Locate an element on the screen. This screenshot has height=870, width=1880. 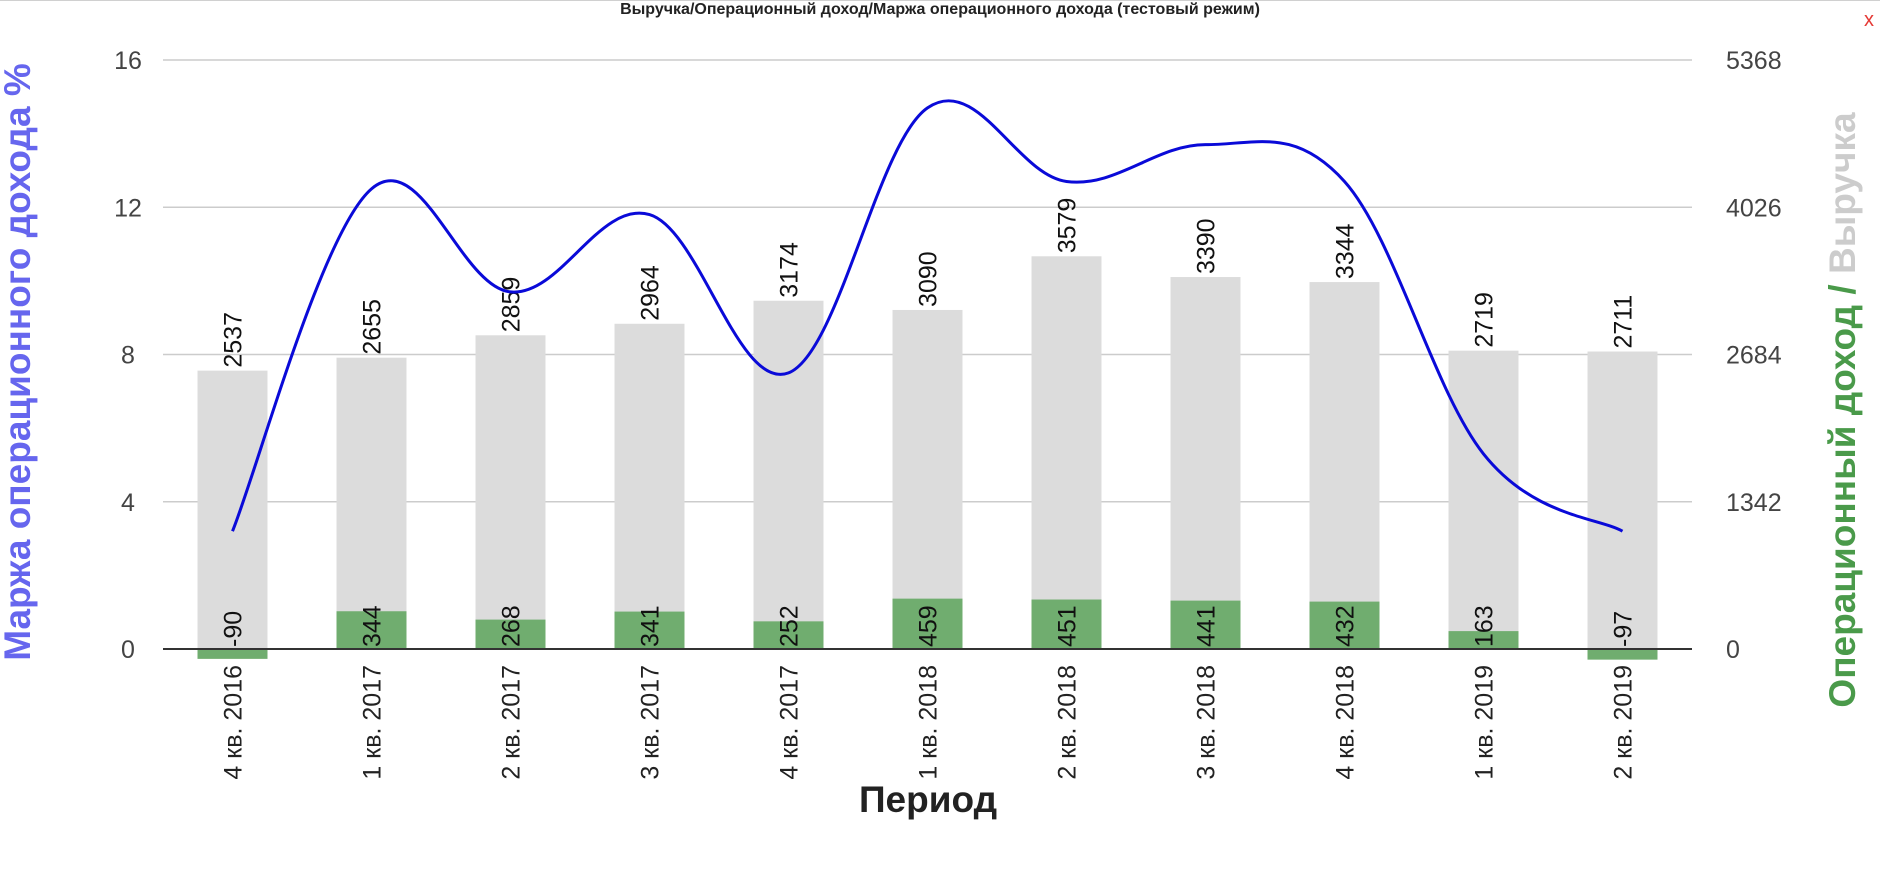
right-axis-tick-label: 5368 is located at coordinates (1754, 61).